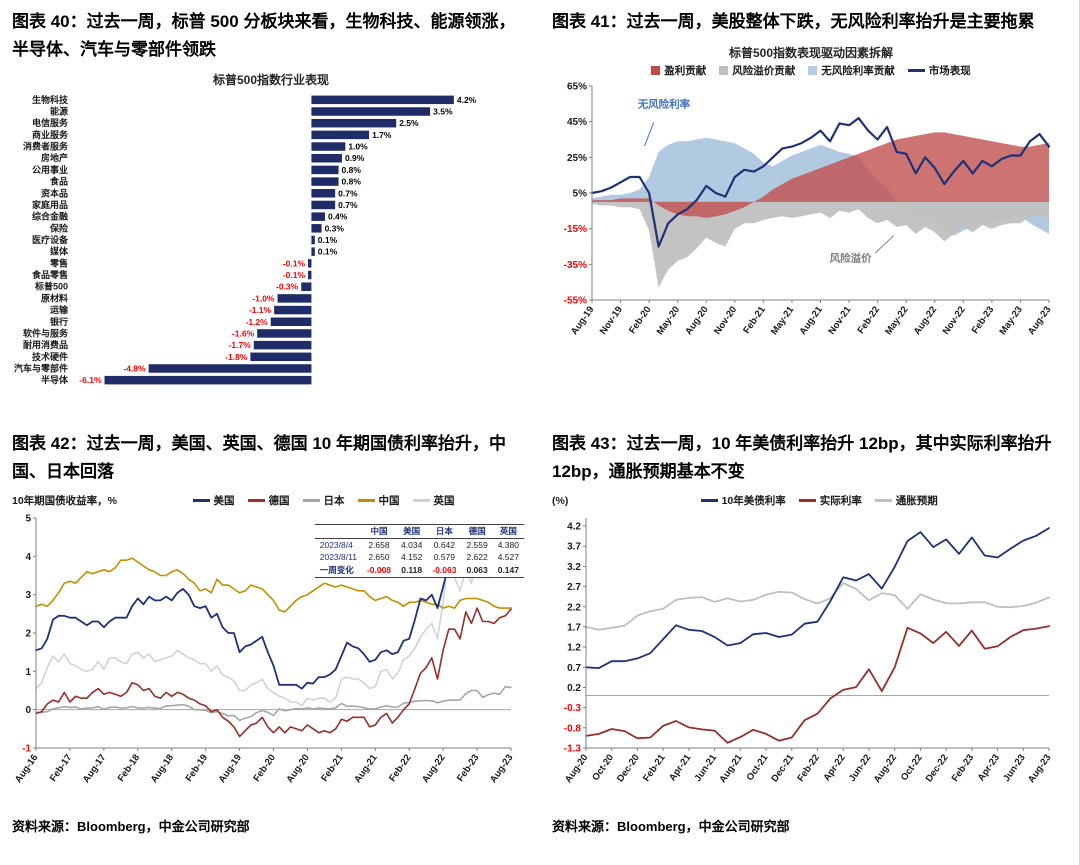  Describe the element at coordinates (28, 710) in the screenshot. I see `svg-text: 0` at that location.